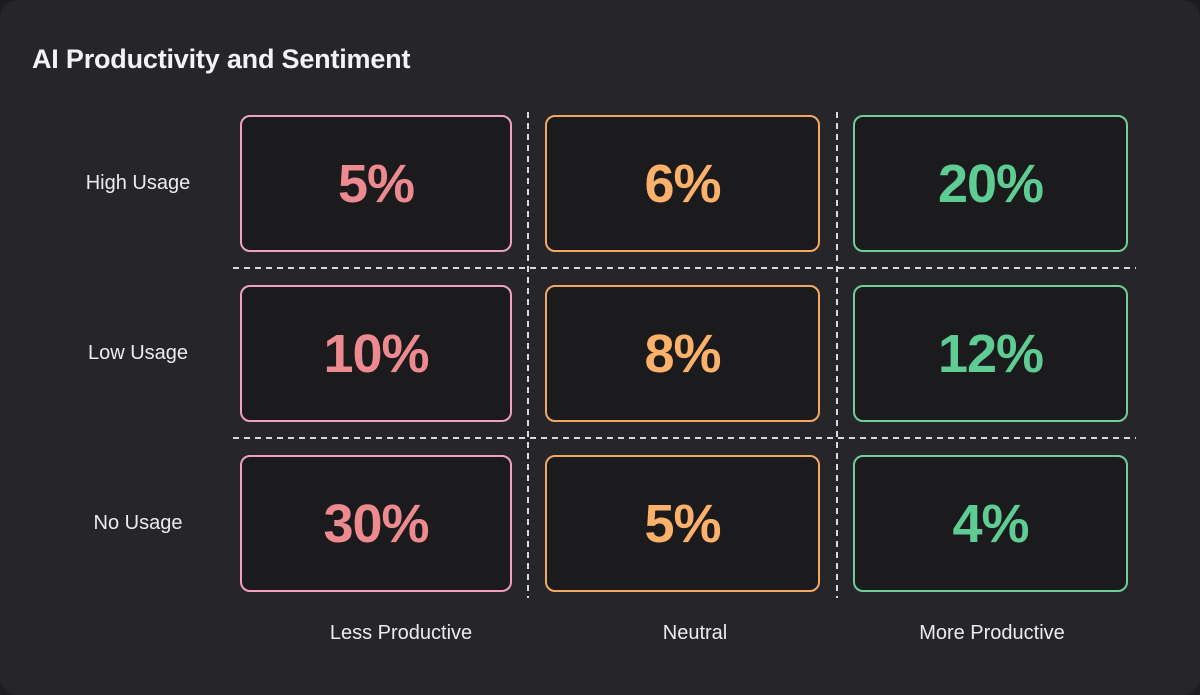  I want to click on matrix-cell-low-usage-less-productive: 10%, so click(376, 353).